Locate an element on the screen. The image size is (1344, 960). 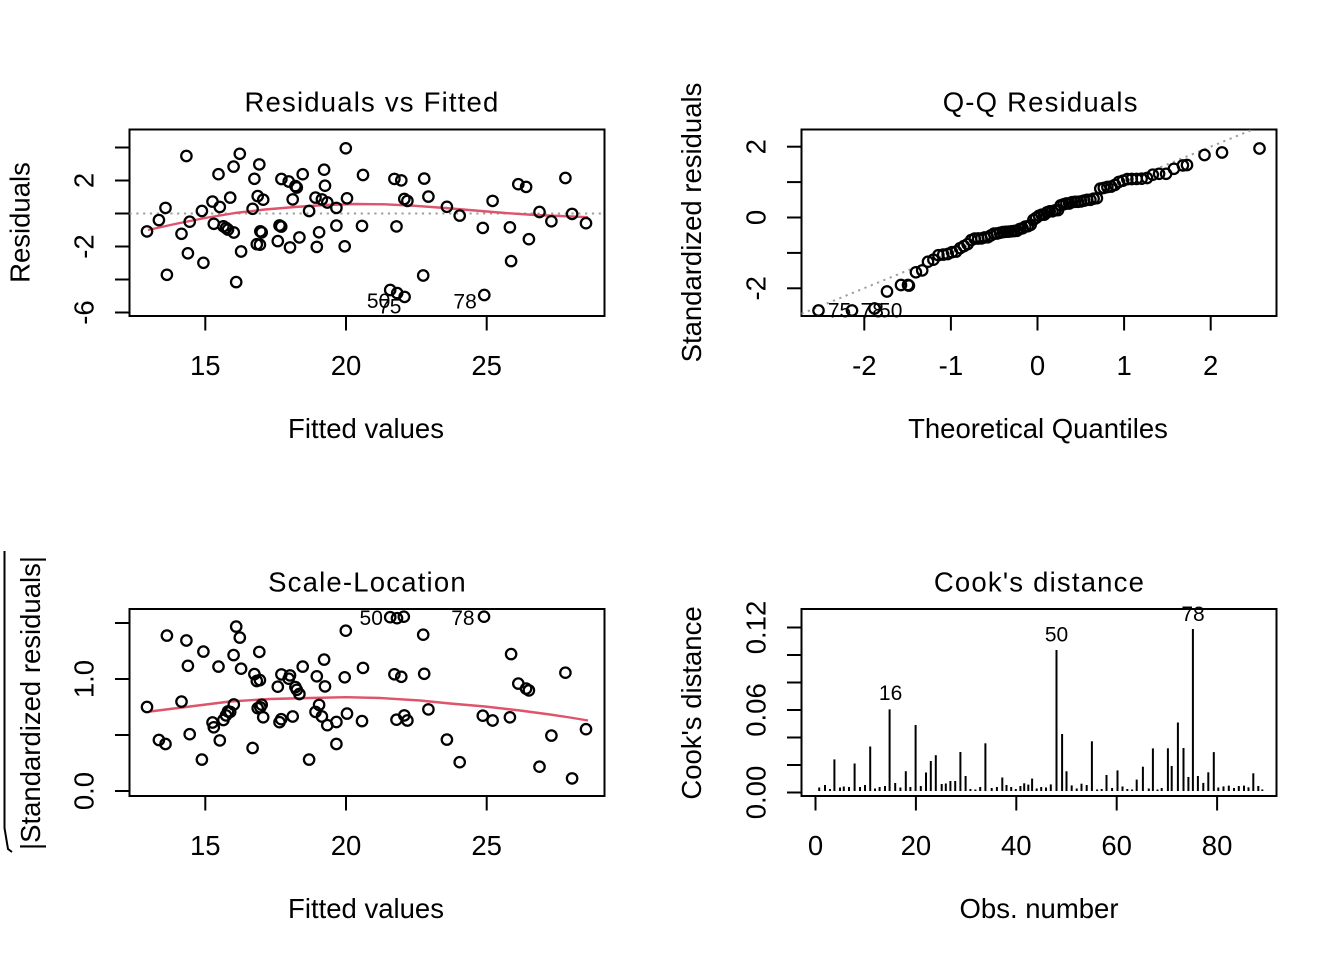
svg-text: 0.12 is located at coordinates (756, 628).